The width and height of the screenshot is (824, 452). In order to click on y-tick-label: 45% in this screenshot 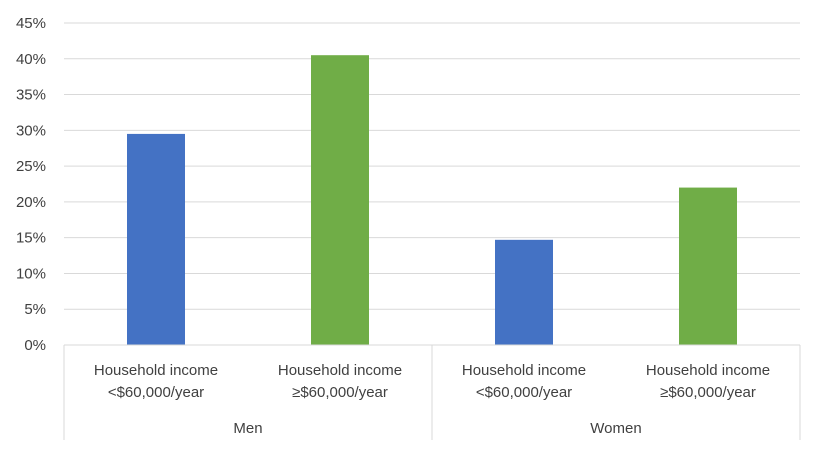, I will do `click(31, 23)`.